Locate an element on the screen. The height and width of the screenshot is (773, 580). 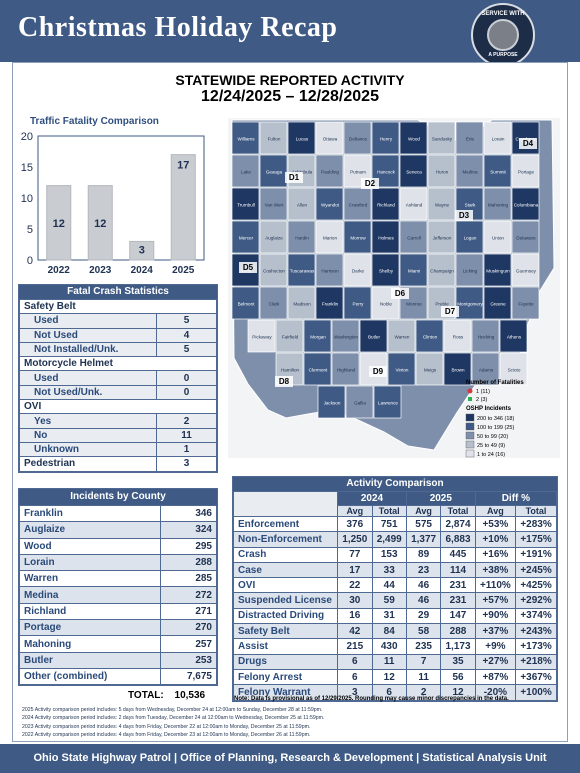
county-map-label: Mercer is located at coordinates (246, 238).